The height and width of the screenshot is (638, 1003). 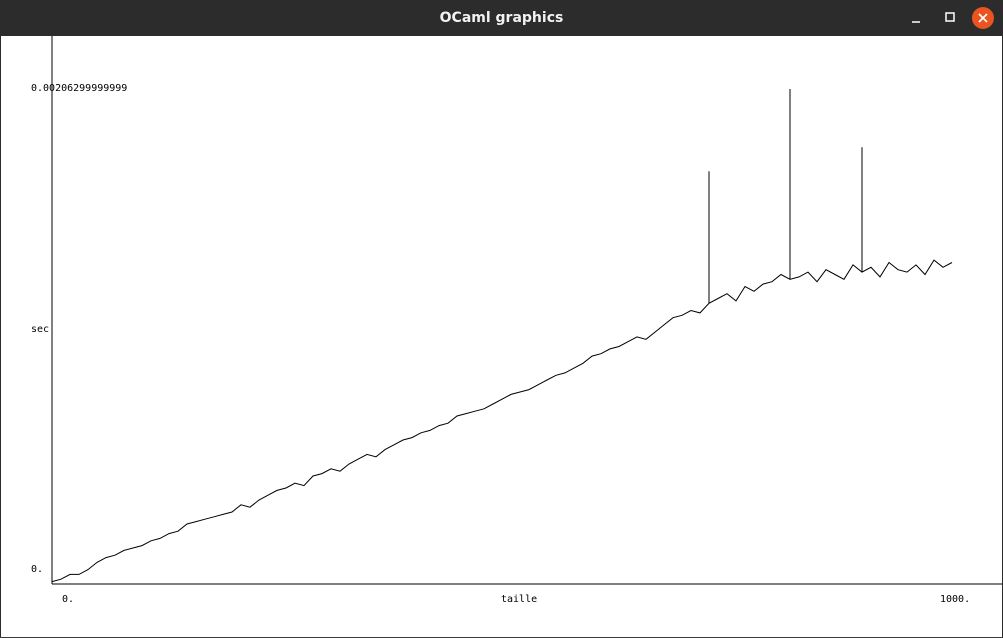 What do you see at coordinates (40, 329) in the screenshot?
I see `y-axis-label: sec` at bounding box center [40, 329].